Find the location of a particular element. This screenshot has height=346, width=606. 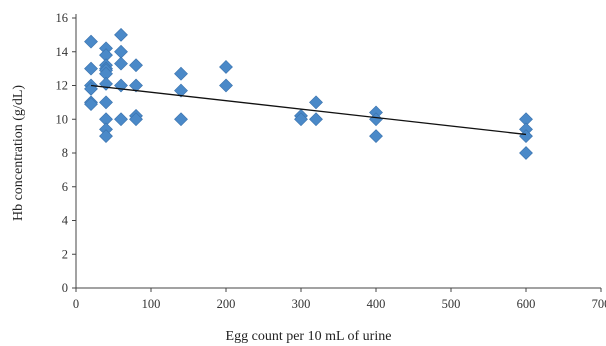

x-tick-label: 0 is located at coordinates (76, 304).